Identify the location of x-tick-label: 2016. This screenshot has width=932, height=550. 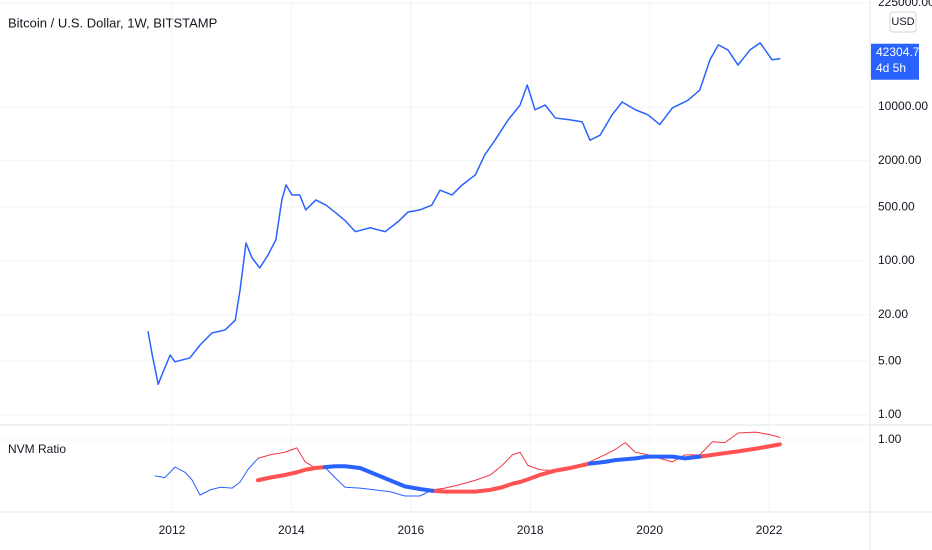
(410, 530).